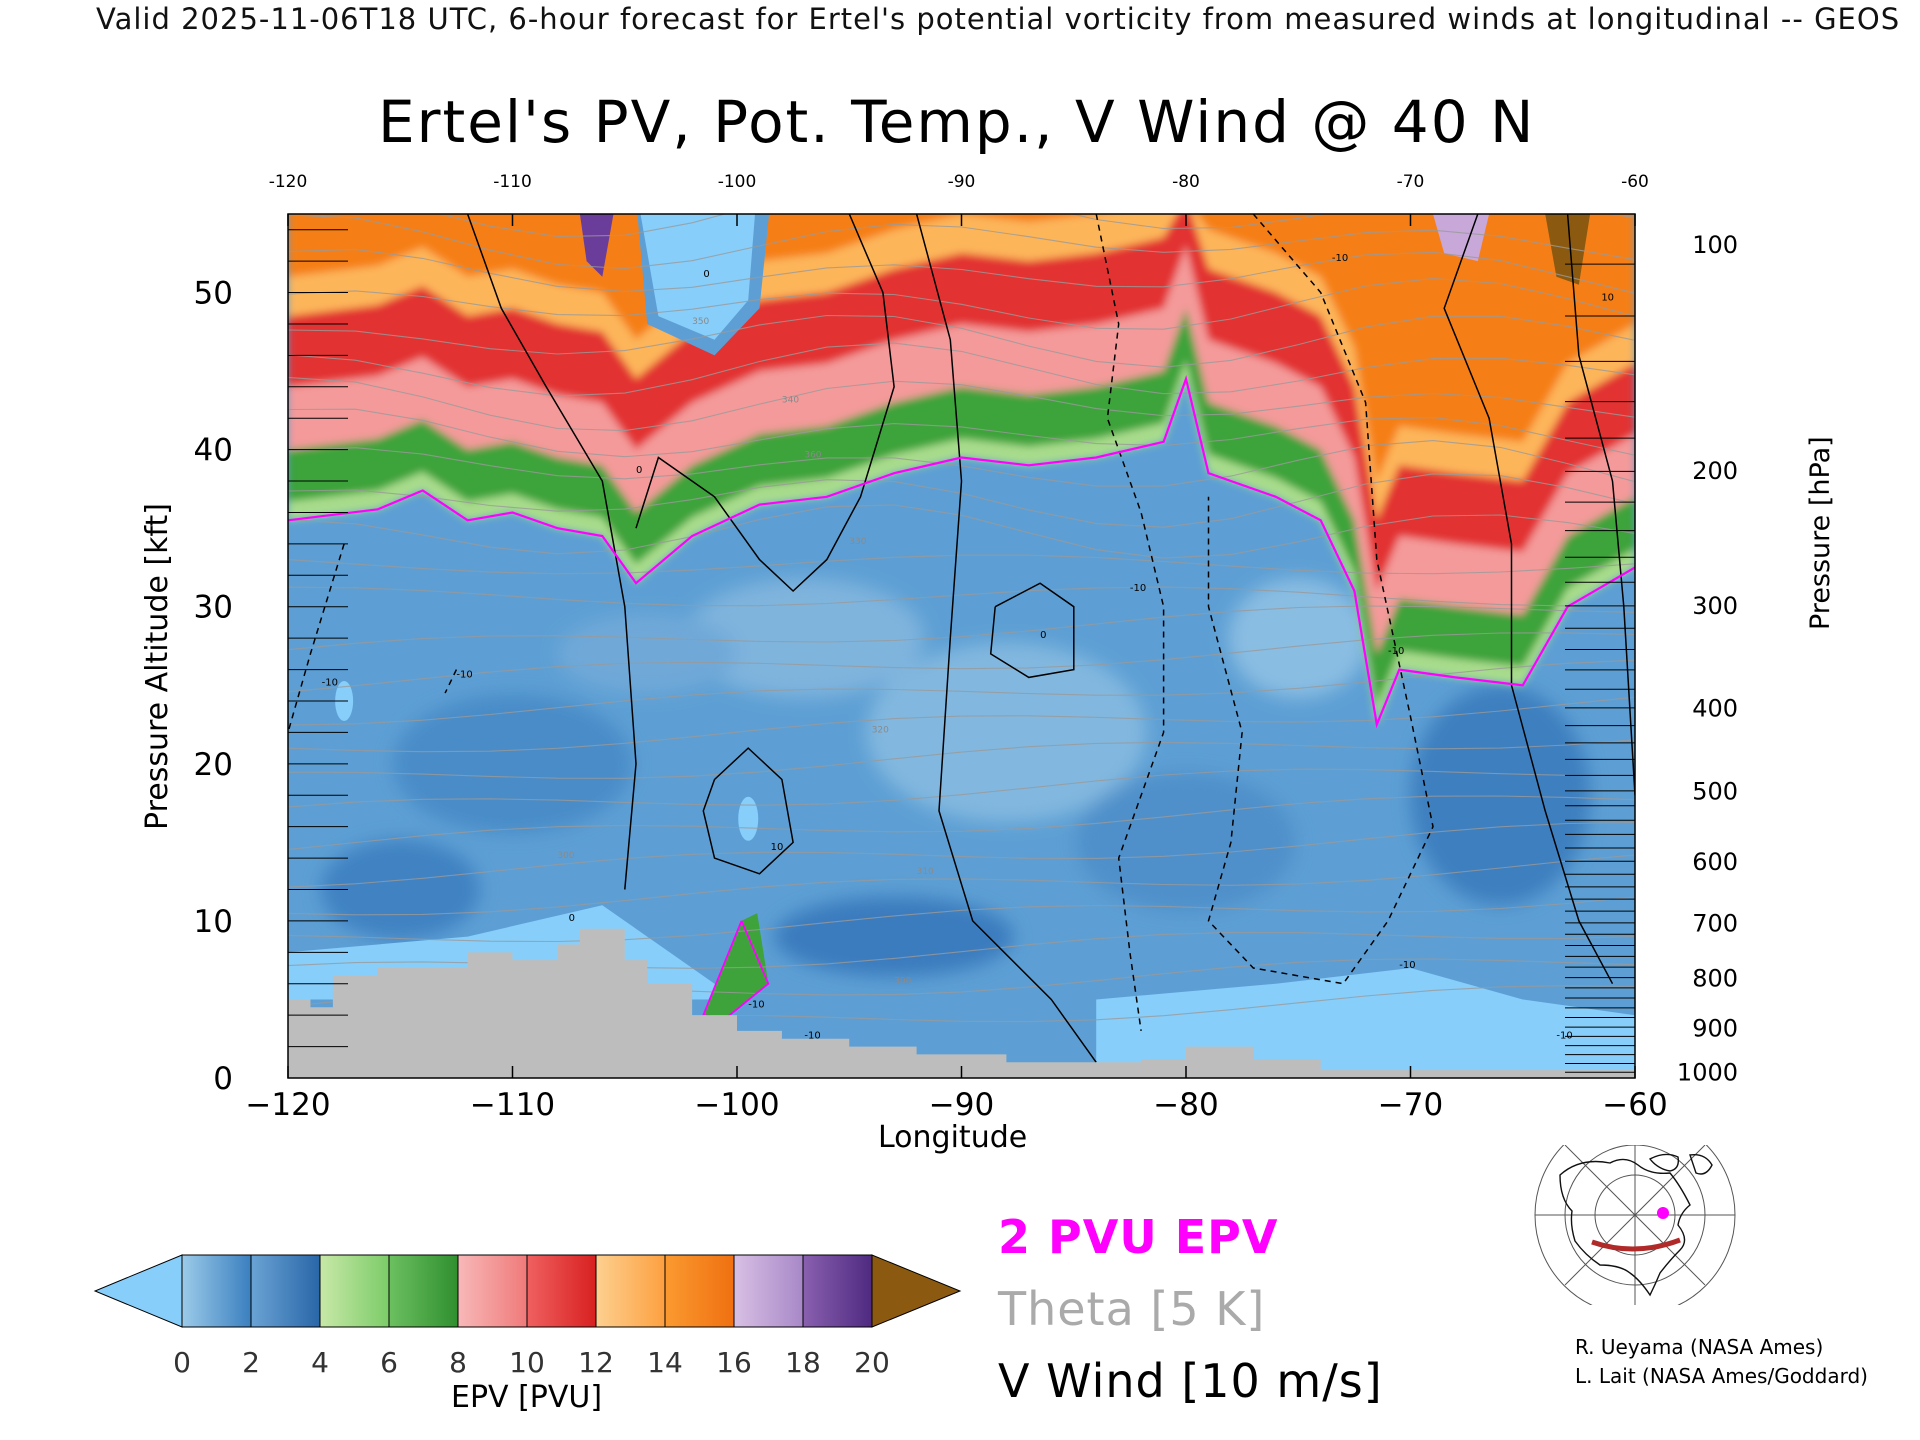 The image size is (1920, 1440). What do you see at coordinates (957, 122) in the screenshot?
I see `chart-title: Ertel's PV, Pot. Temp., V Wind @ 40 N` at bounding box center [957, 122].